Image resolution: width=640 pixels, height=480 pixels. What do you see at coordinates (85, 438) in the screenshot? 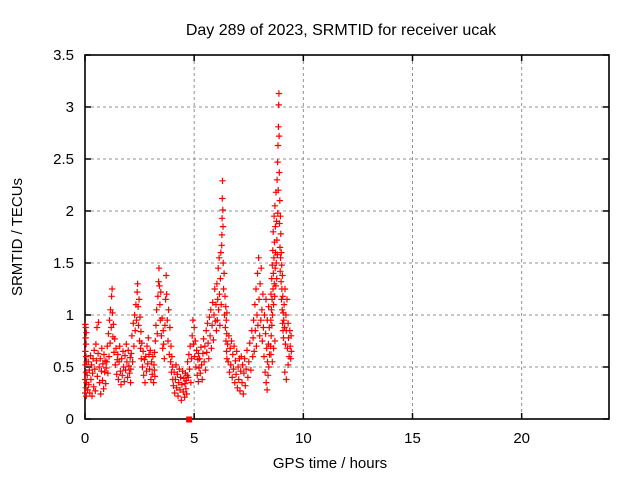
I see `x-tick-label: 0` at bounding box center [85, 438].